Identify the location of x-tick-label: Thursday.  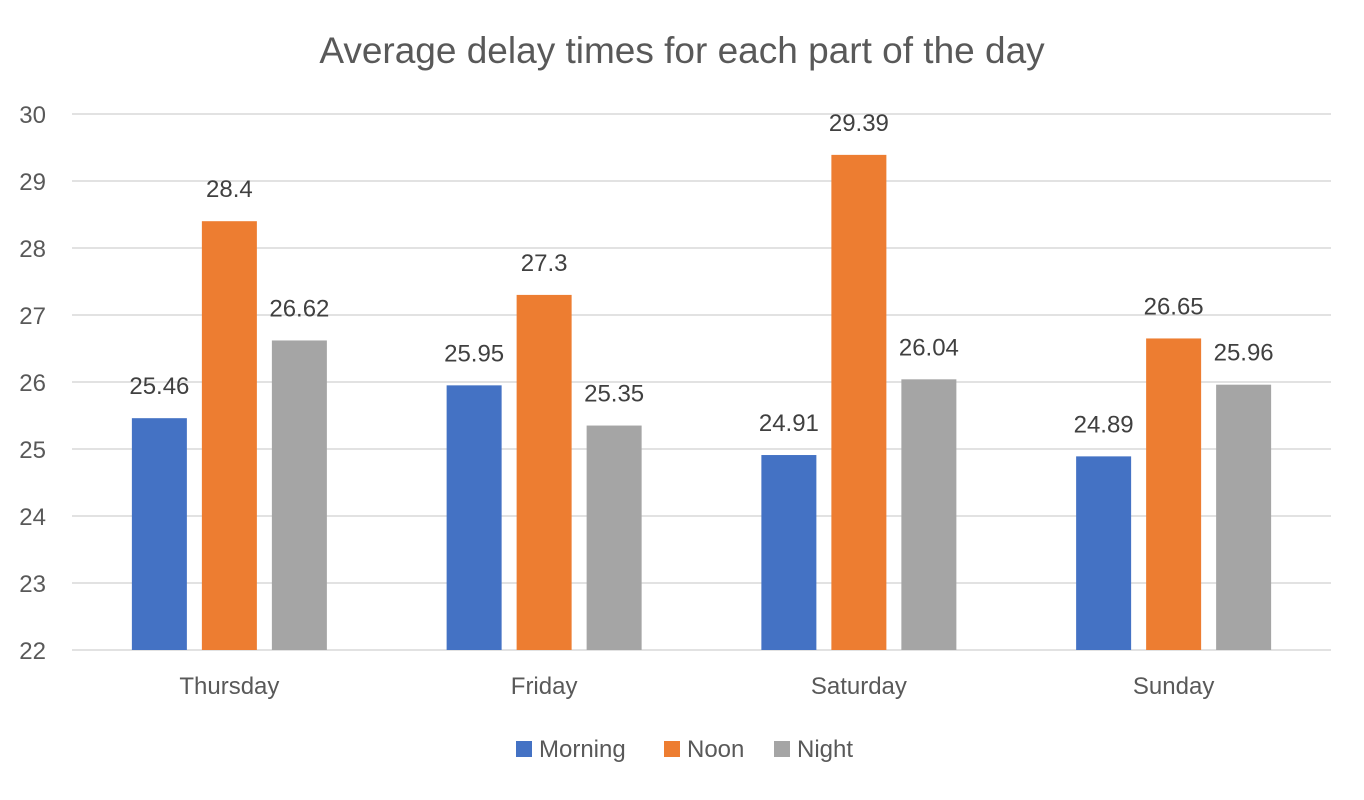
(229, 686).